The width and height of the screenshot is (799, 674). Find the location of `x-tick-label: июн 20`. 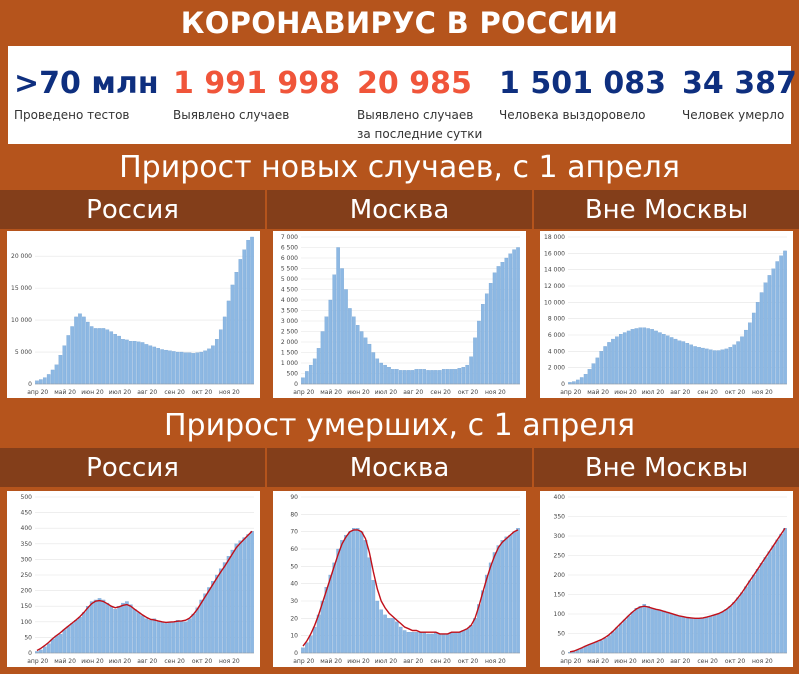

x-tick-label: июн 20 is located at coordinates (92, 661).